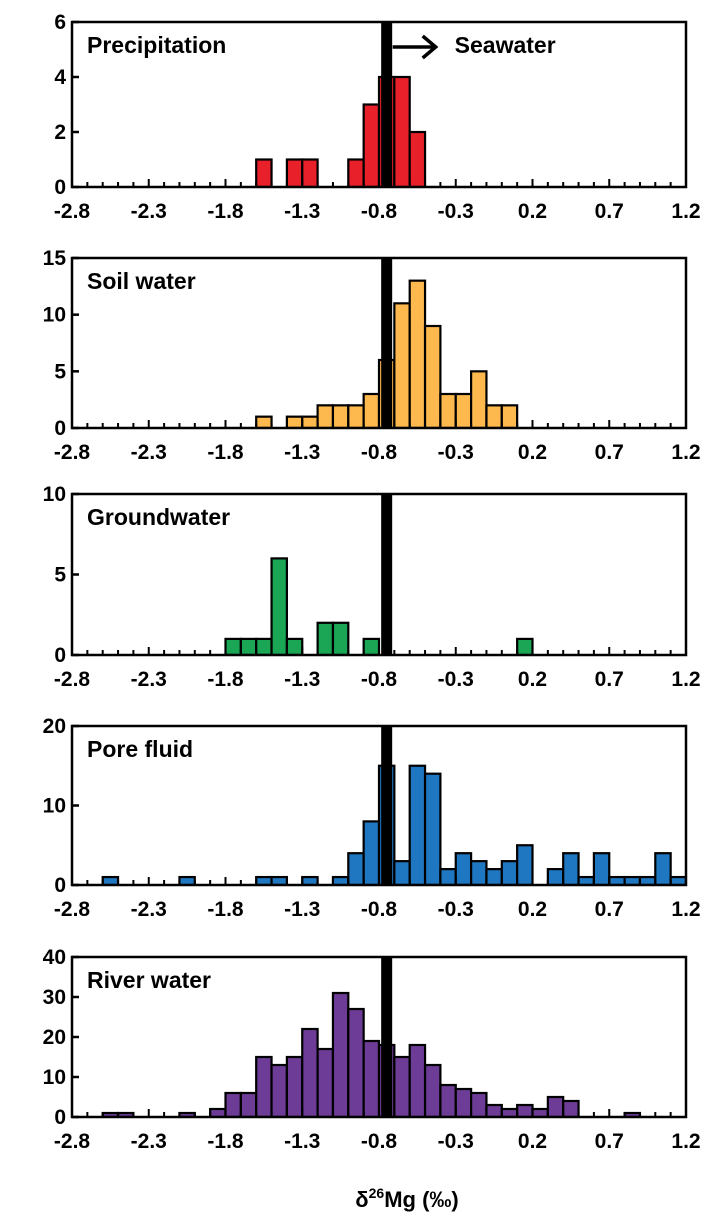 The width and height of the screenshot is (702, 1217). I want to click on y-tick-label: 2, so click(60, 132).